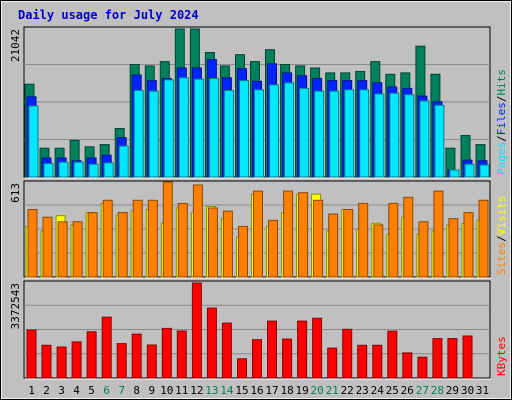 This screenshot has height=400, width=512. I want to click on legend-label-sites: Sites, so click(501, 258).